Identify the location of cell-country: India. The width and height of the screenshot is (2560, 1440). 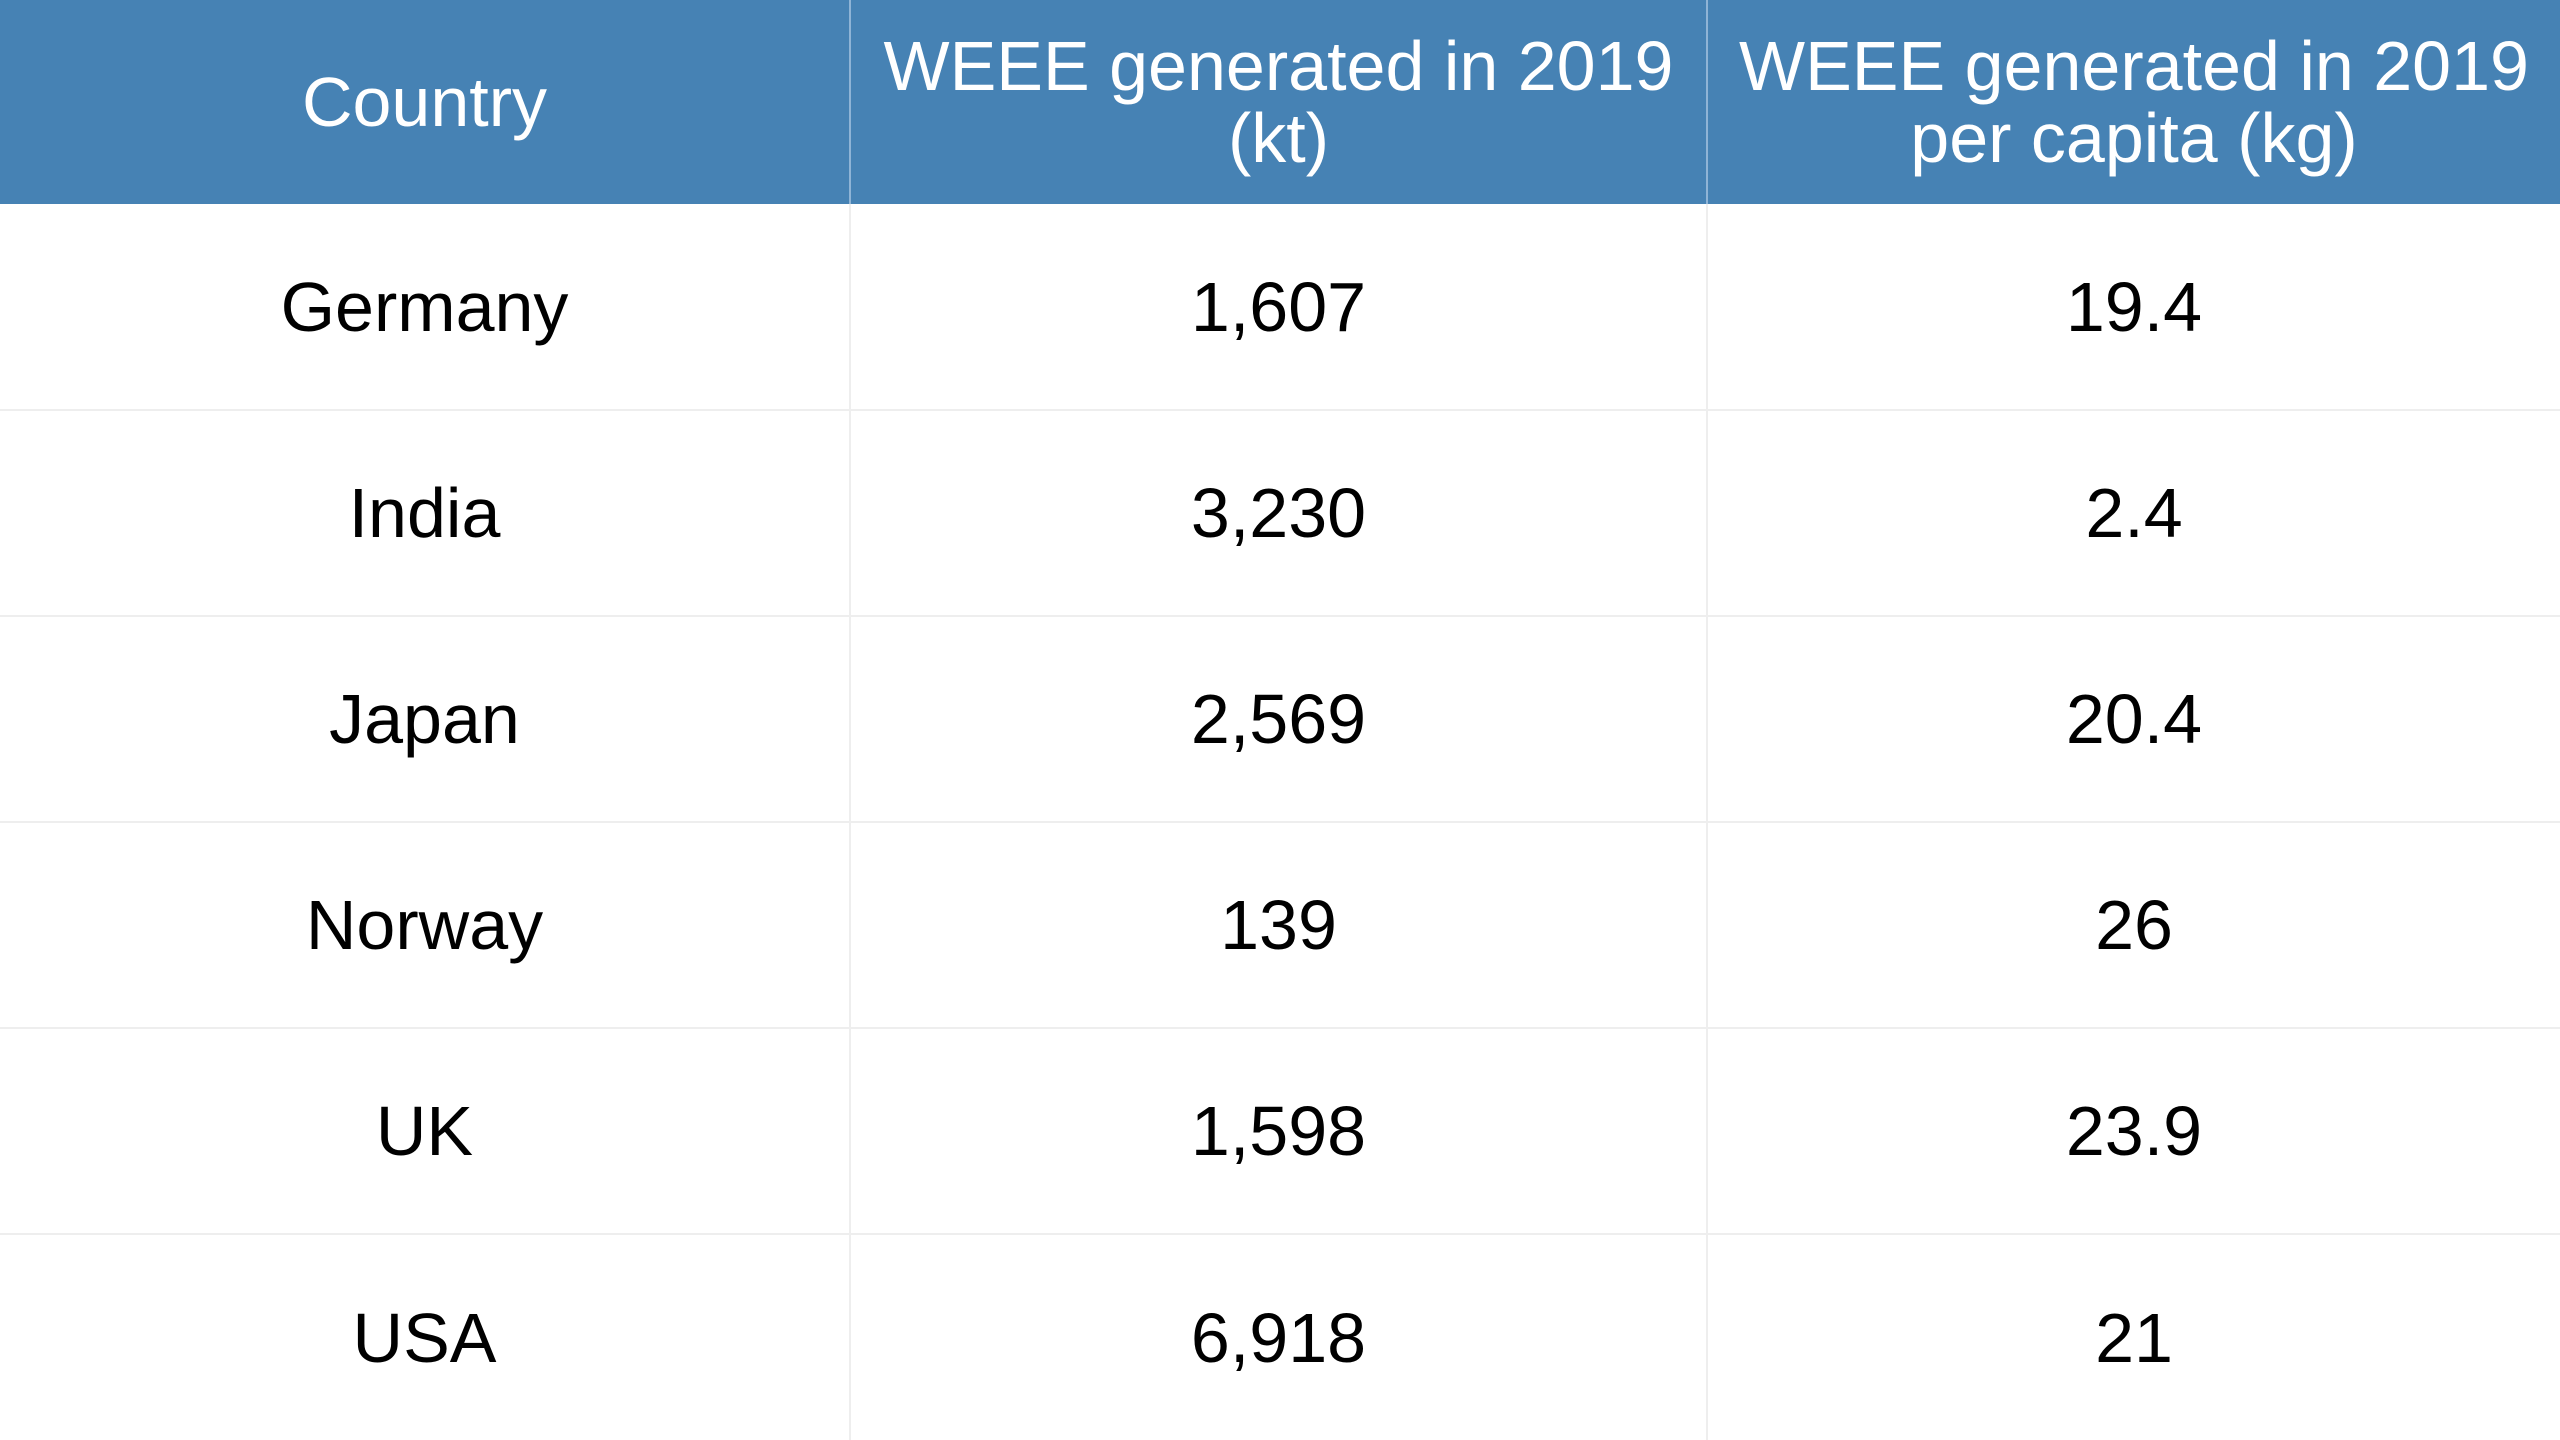
(425, 513).